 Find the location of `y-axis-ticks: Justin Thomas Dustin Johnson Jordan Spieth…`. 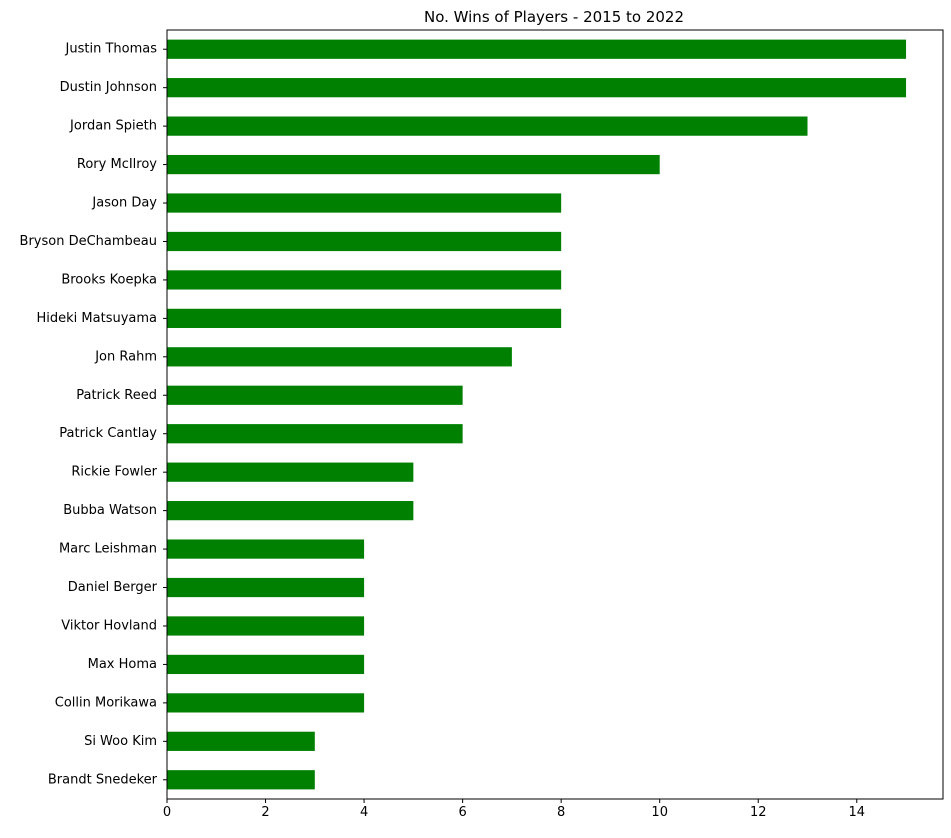

y-axis-ticks: Justin Thomas Dustin Johnson Jordan Spieth… is located at coordinates (93, 414).